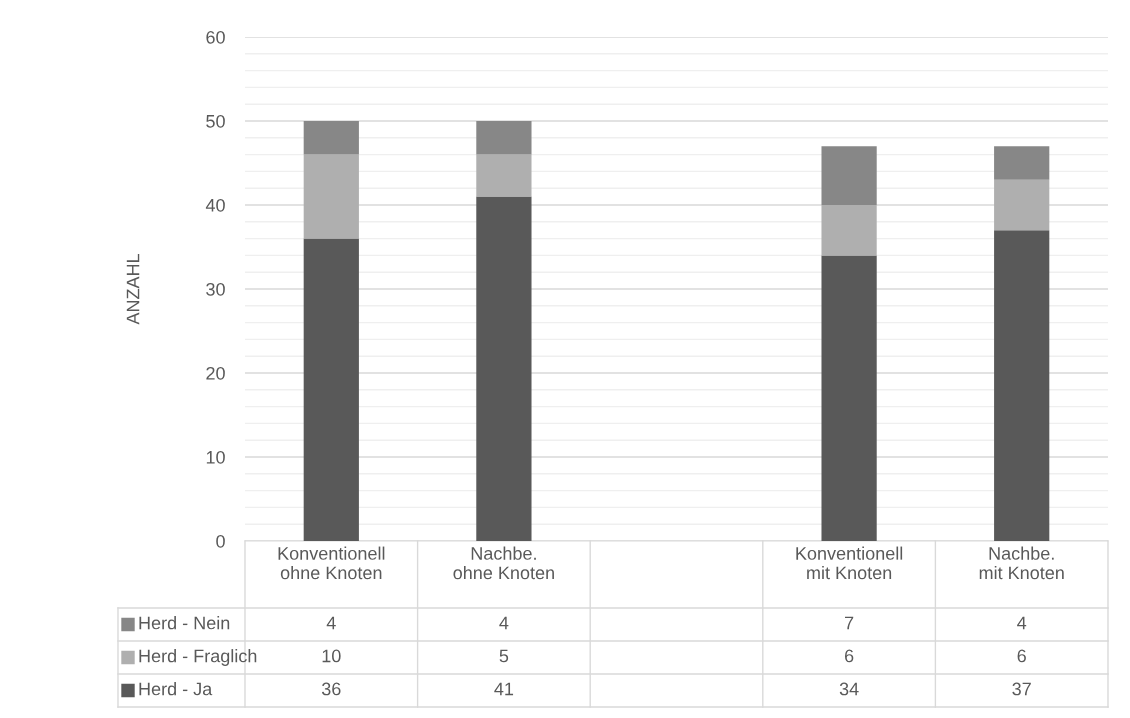  I want to click on data-label: 7, so click(849, 623).